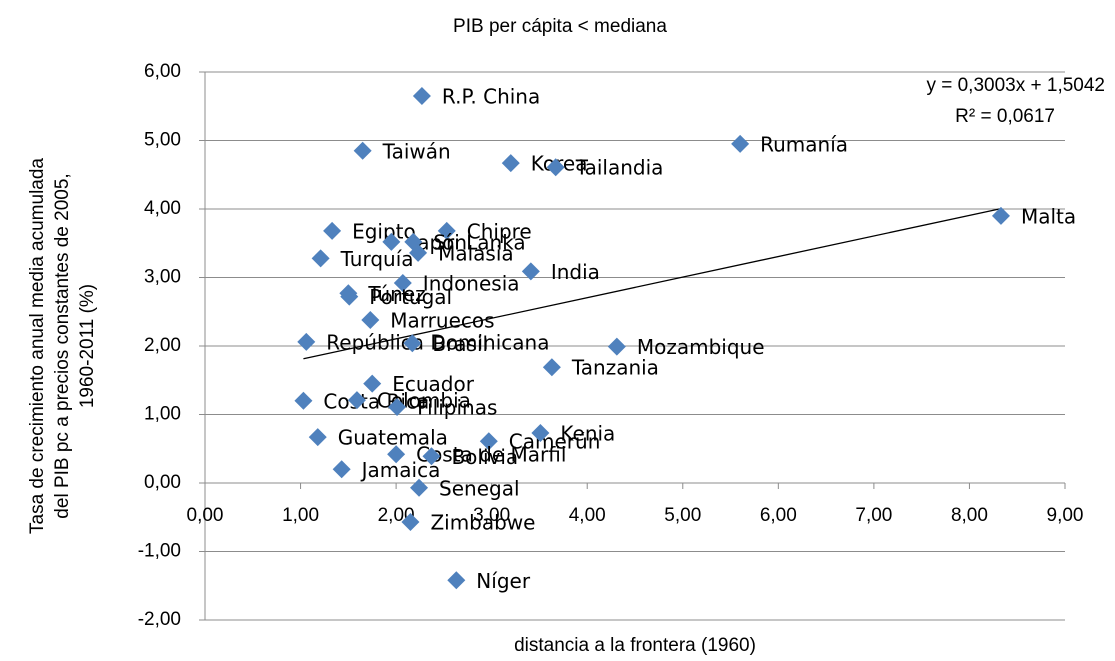  Describe the element at coordinates (804, 144) in the screenshot. I see `point-label: Rumanía` at that location.